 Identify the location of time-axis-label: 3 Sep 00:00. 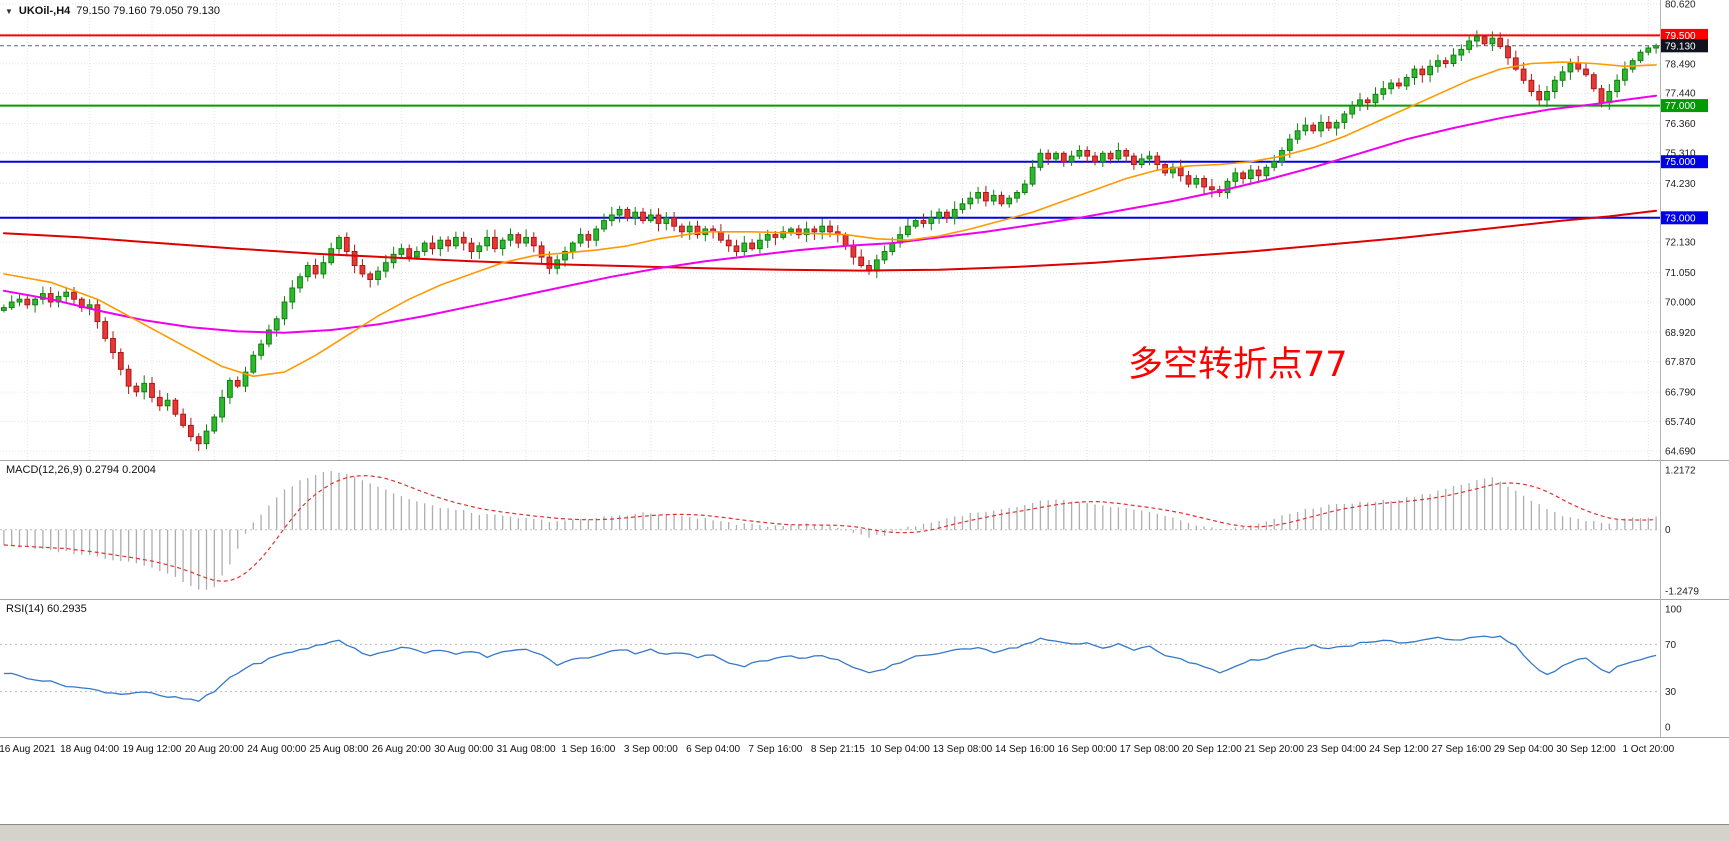
(650, 749).